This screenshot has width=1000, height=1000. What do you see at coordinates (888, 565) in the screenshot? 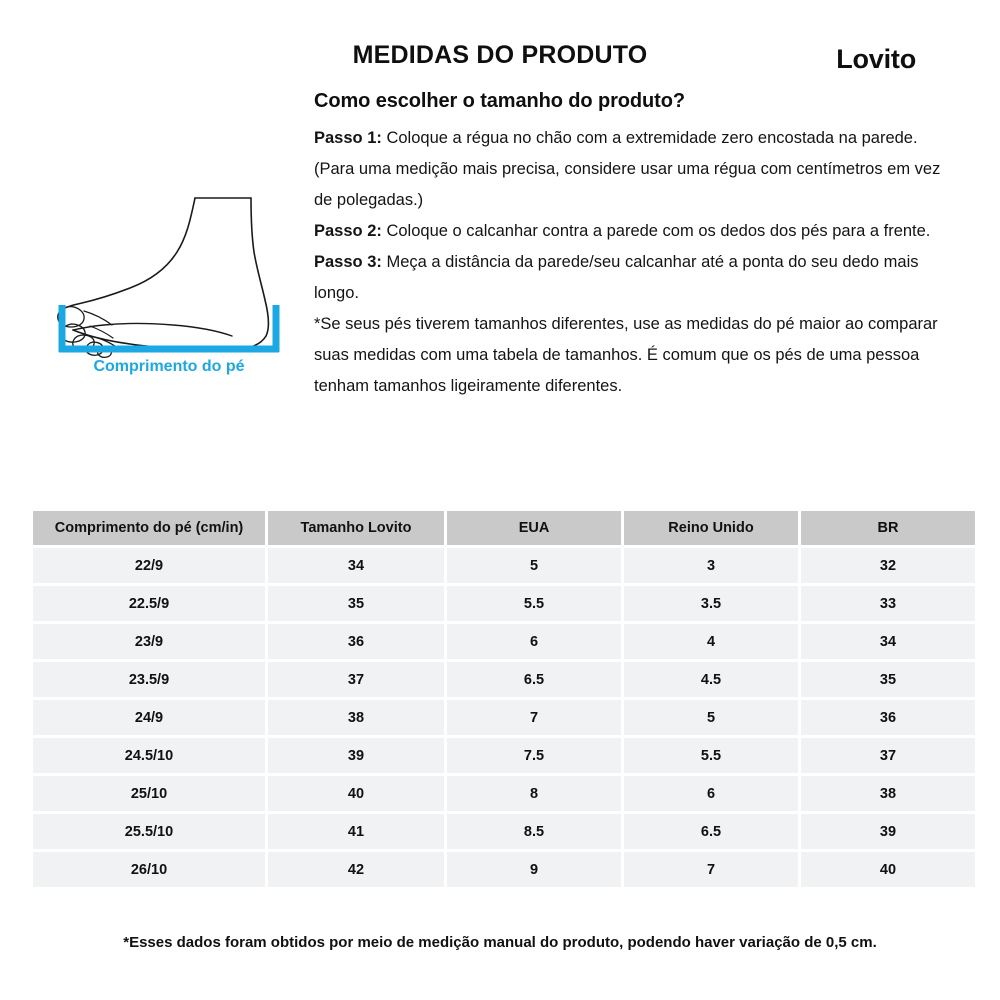
I see `table-cell: 32` at bounding box center [888, 565].